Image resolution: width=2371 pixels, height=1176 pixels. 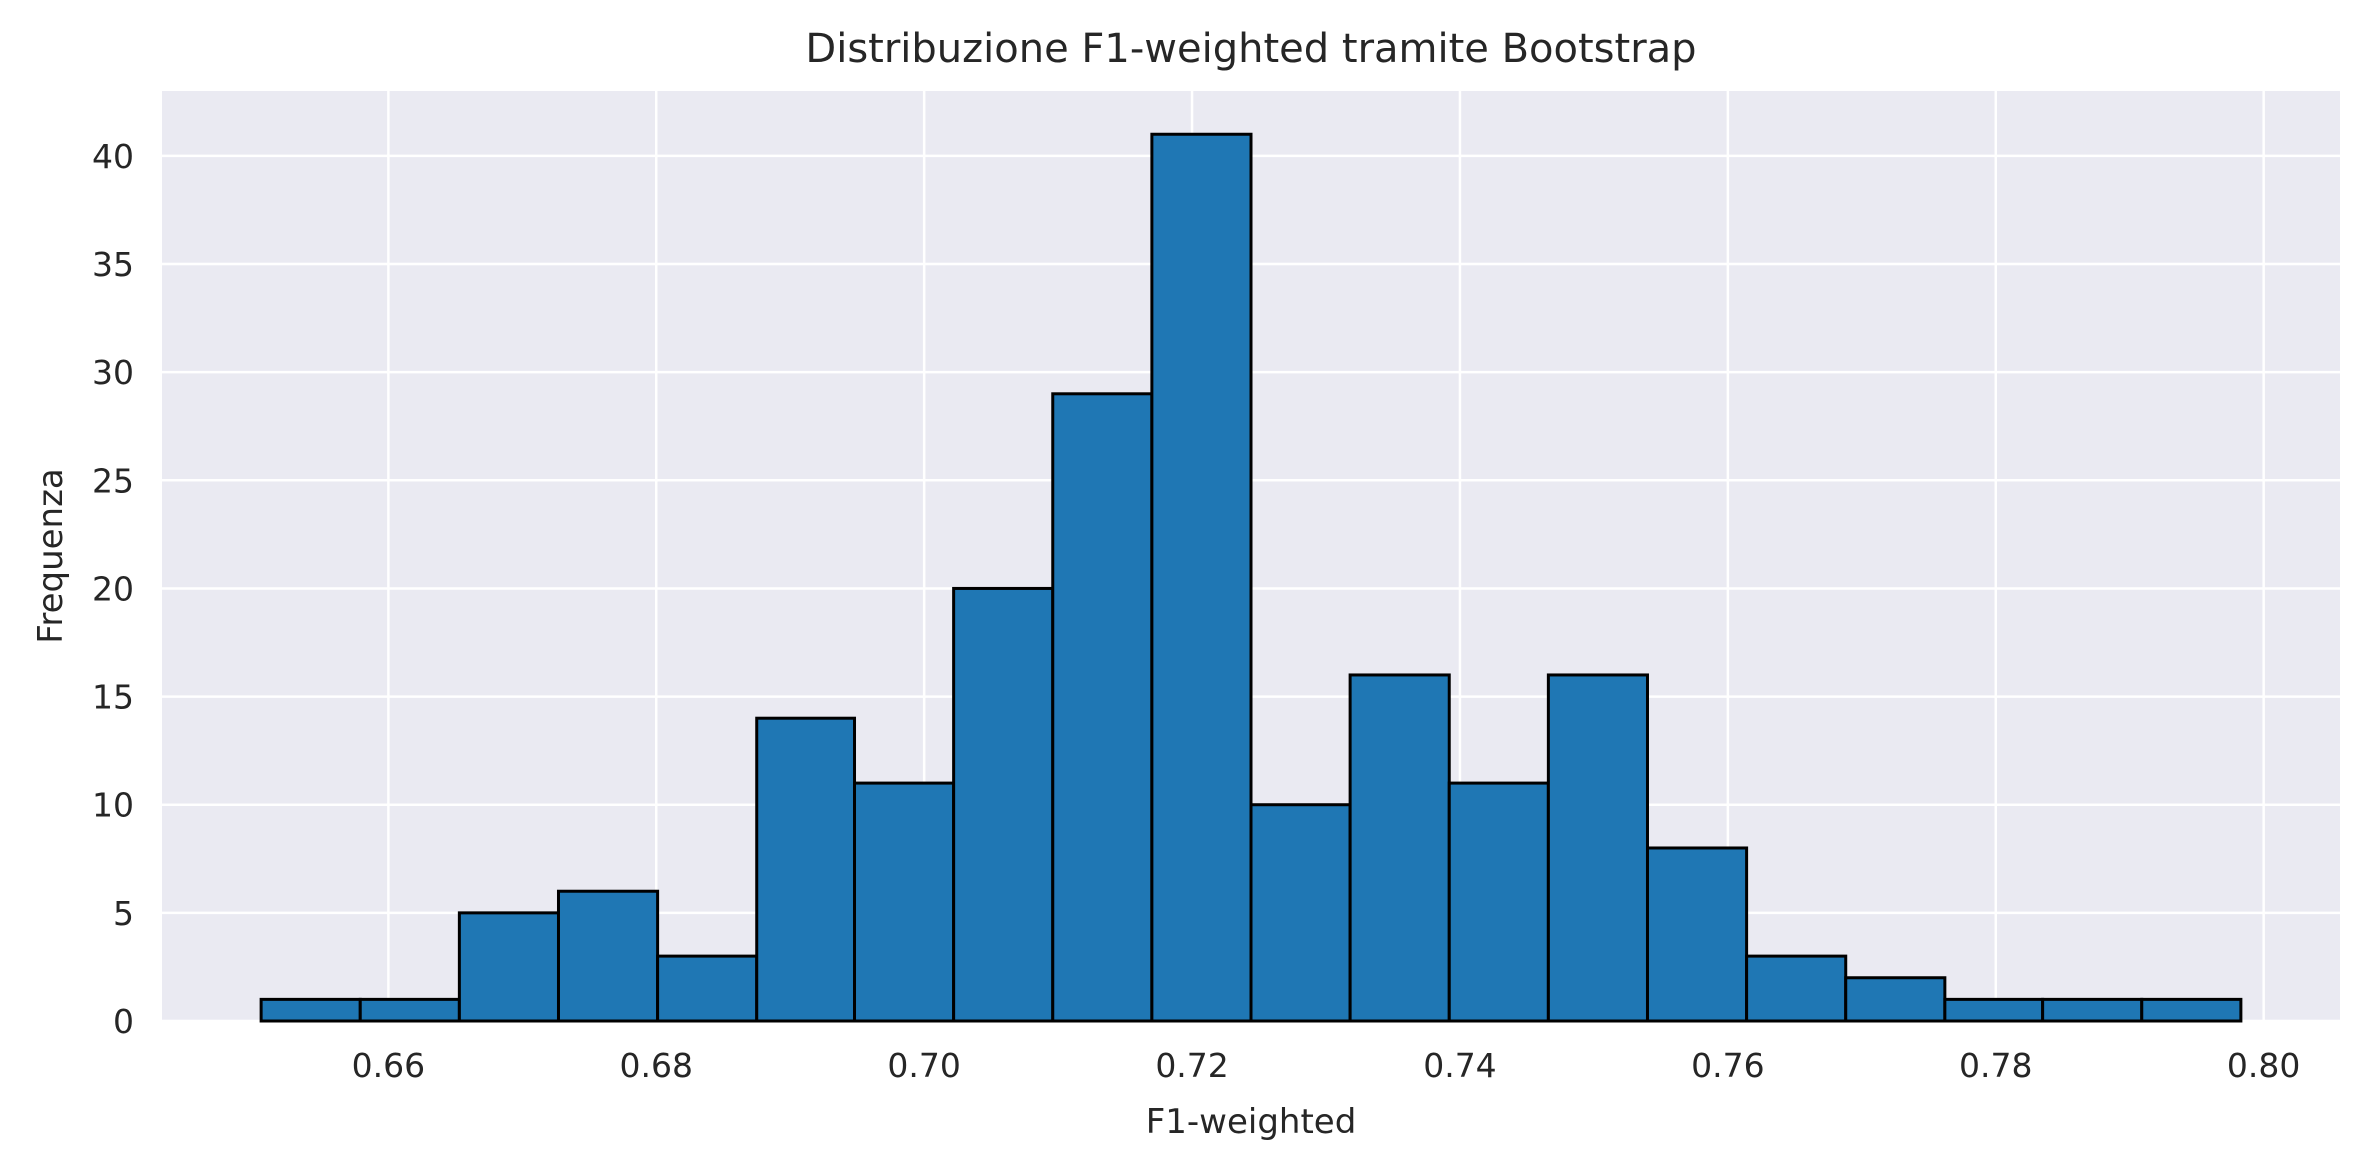 I want to click on y-tick-label: 20, so click(x=113, y=588).